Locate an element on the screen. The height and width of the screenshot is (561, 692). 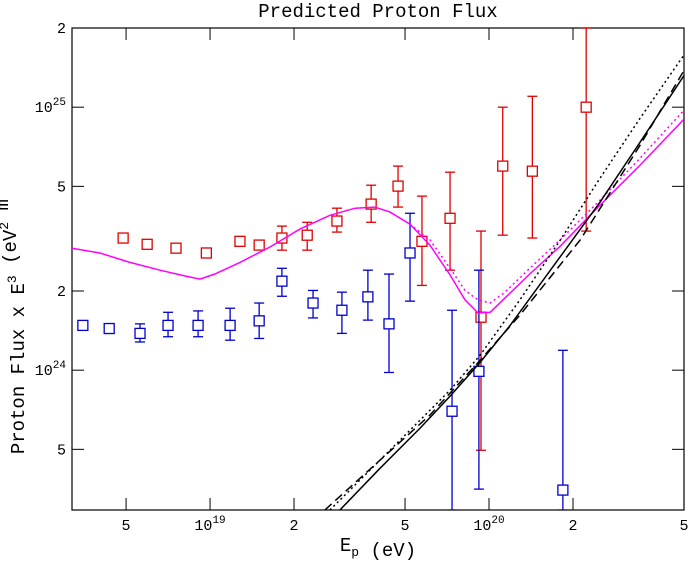
x-tick-label: 1020 is located at coordinates (488, 525).